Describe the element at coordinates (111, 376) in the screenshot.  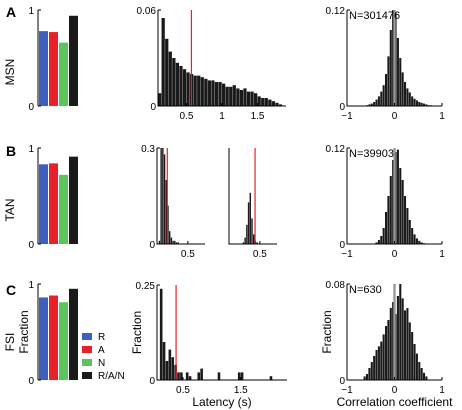
I see `legend-label-ran: R/A/N` at that location.